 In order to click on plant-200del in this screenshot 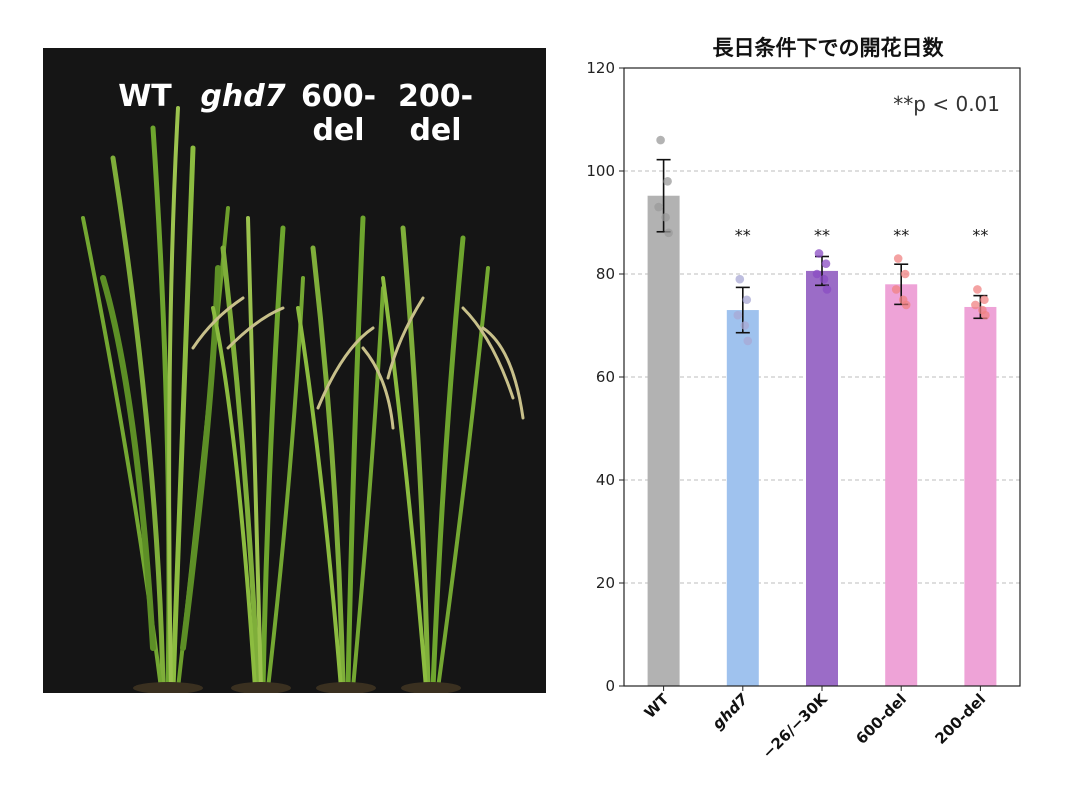, I will do `click(453, 458)`.